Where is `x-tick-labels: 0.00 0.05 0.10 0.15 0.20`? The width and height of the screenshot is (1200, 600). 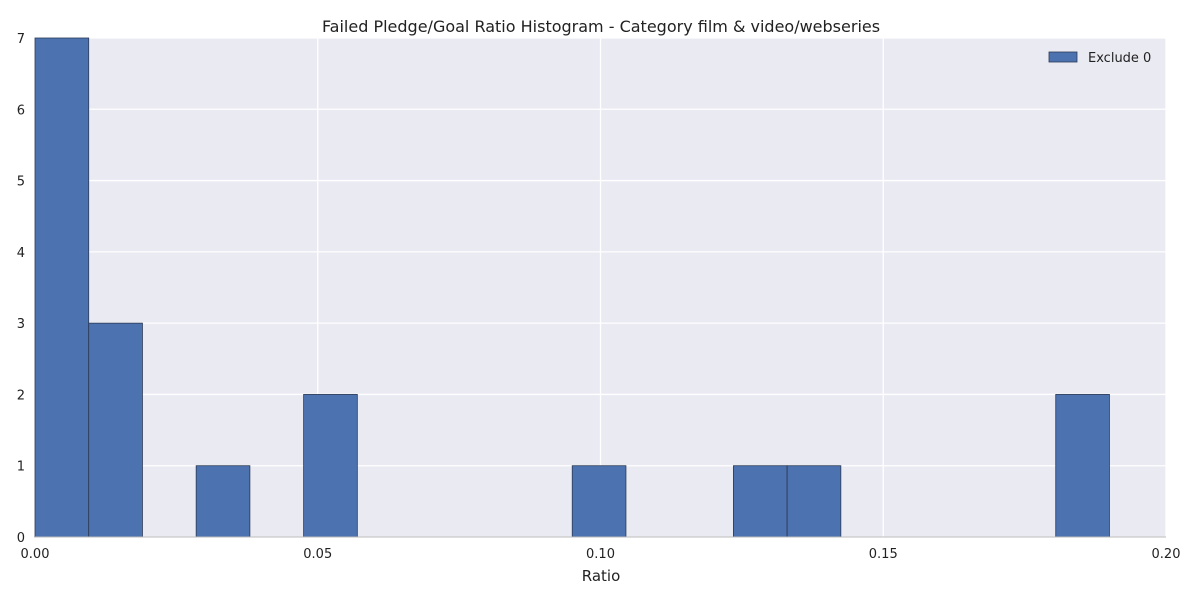 x-tick-labels: 0.00 0.05 0.10 0.15 0.20 is located at coordinates (601, 554).